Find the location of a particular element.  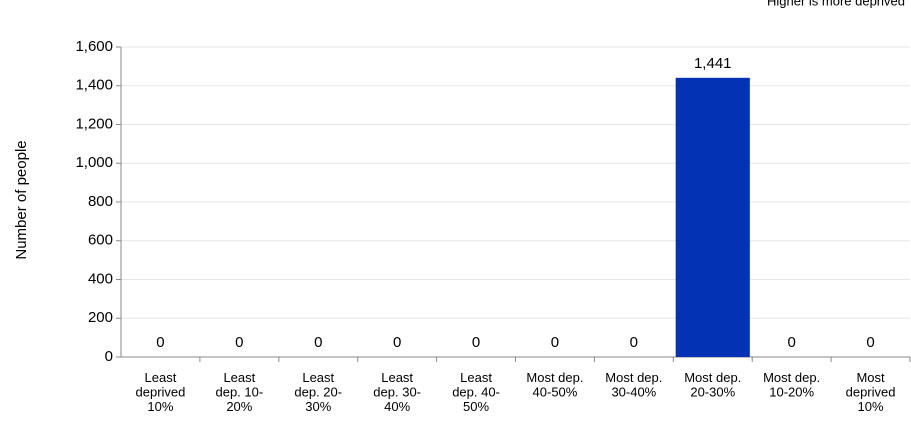

x-tick-label-line: 30-40% is located at coordinates (633, 392).